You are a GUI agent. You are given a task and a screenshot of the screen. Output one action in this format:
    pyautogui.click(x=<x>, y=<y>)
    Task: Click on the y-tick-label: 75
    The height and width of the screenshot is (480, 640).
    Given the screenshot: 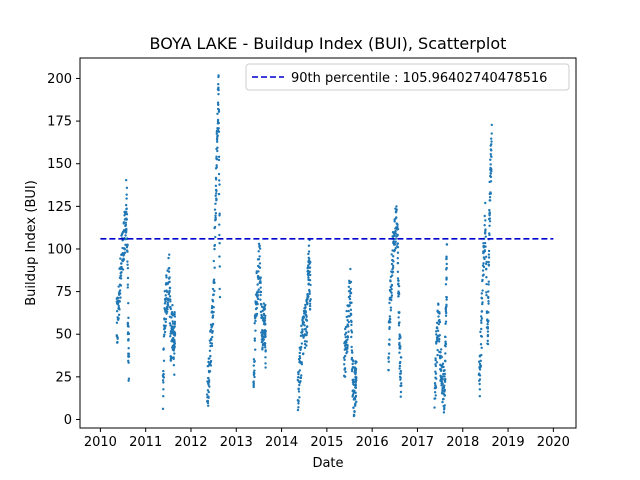 What is the action you would take?
    pyautogui.click(x=63, y=292)
    